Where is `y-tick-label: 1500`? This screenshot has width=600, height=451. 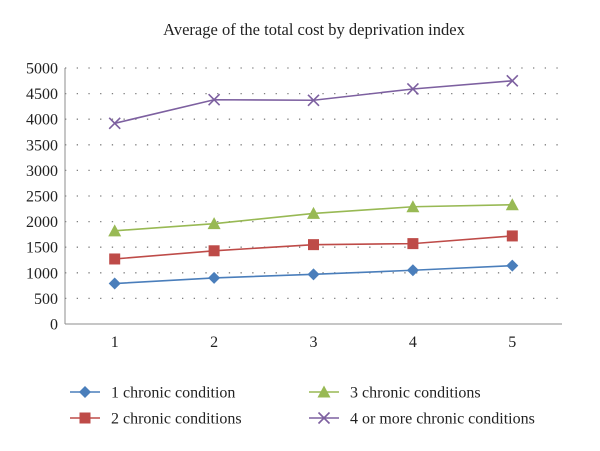 y-tick-label: 1500 is located at coordinates (42, 248).